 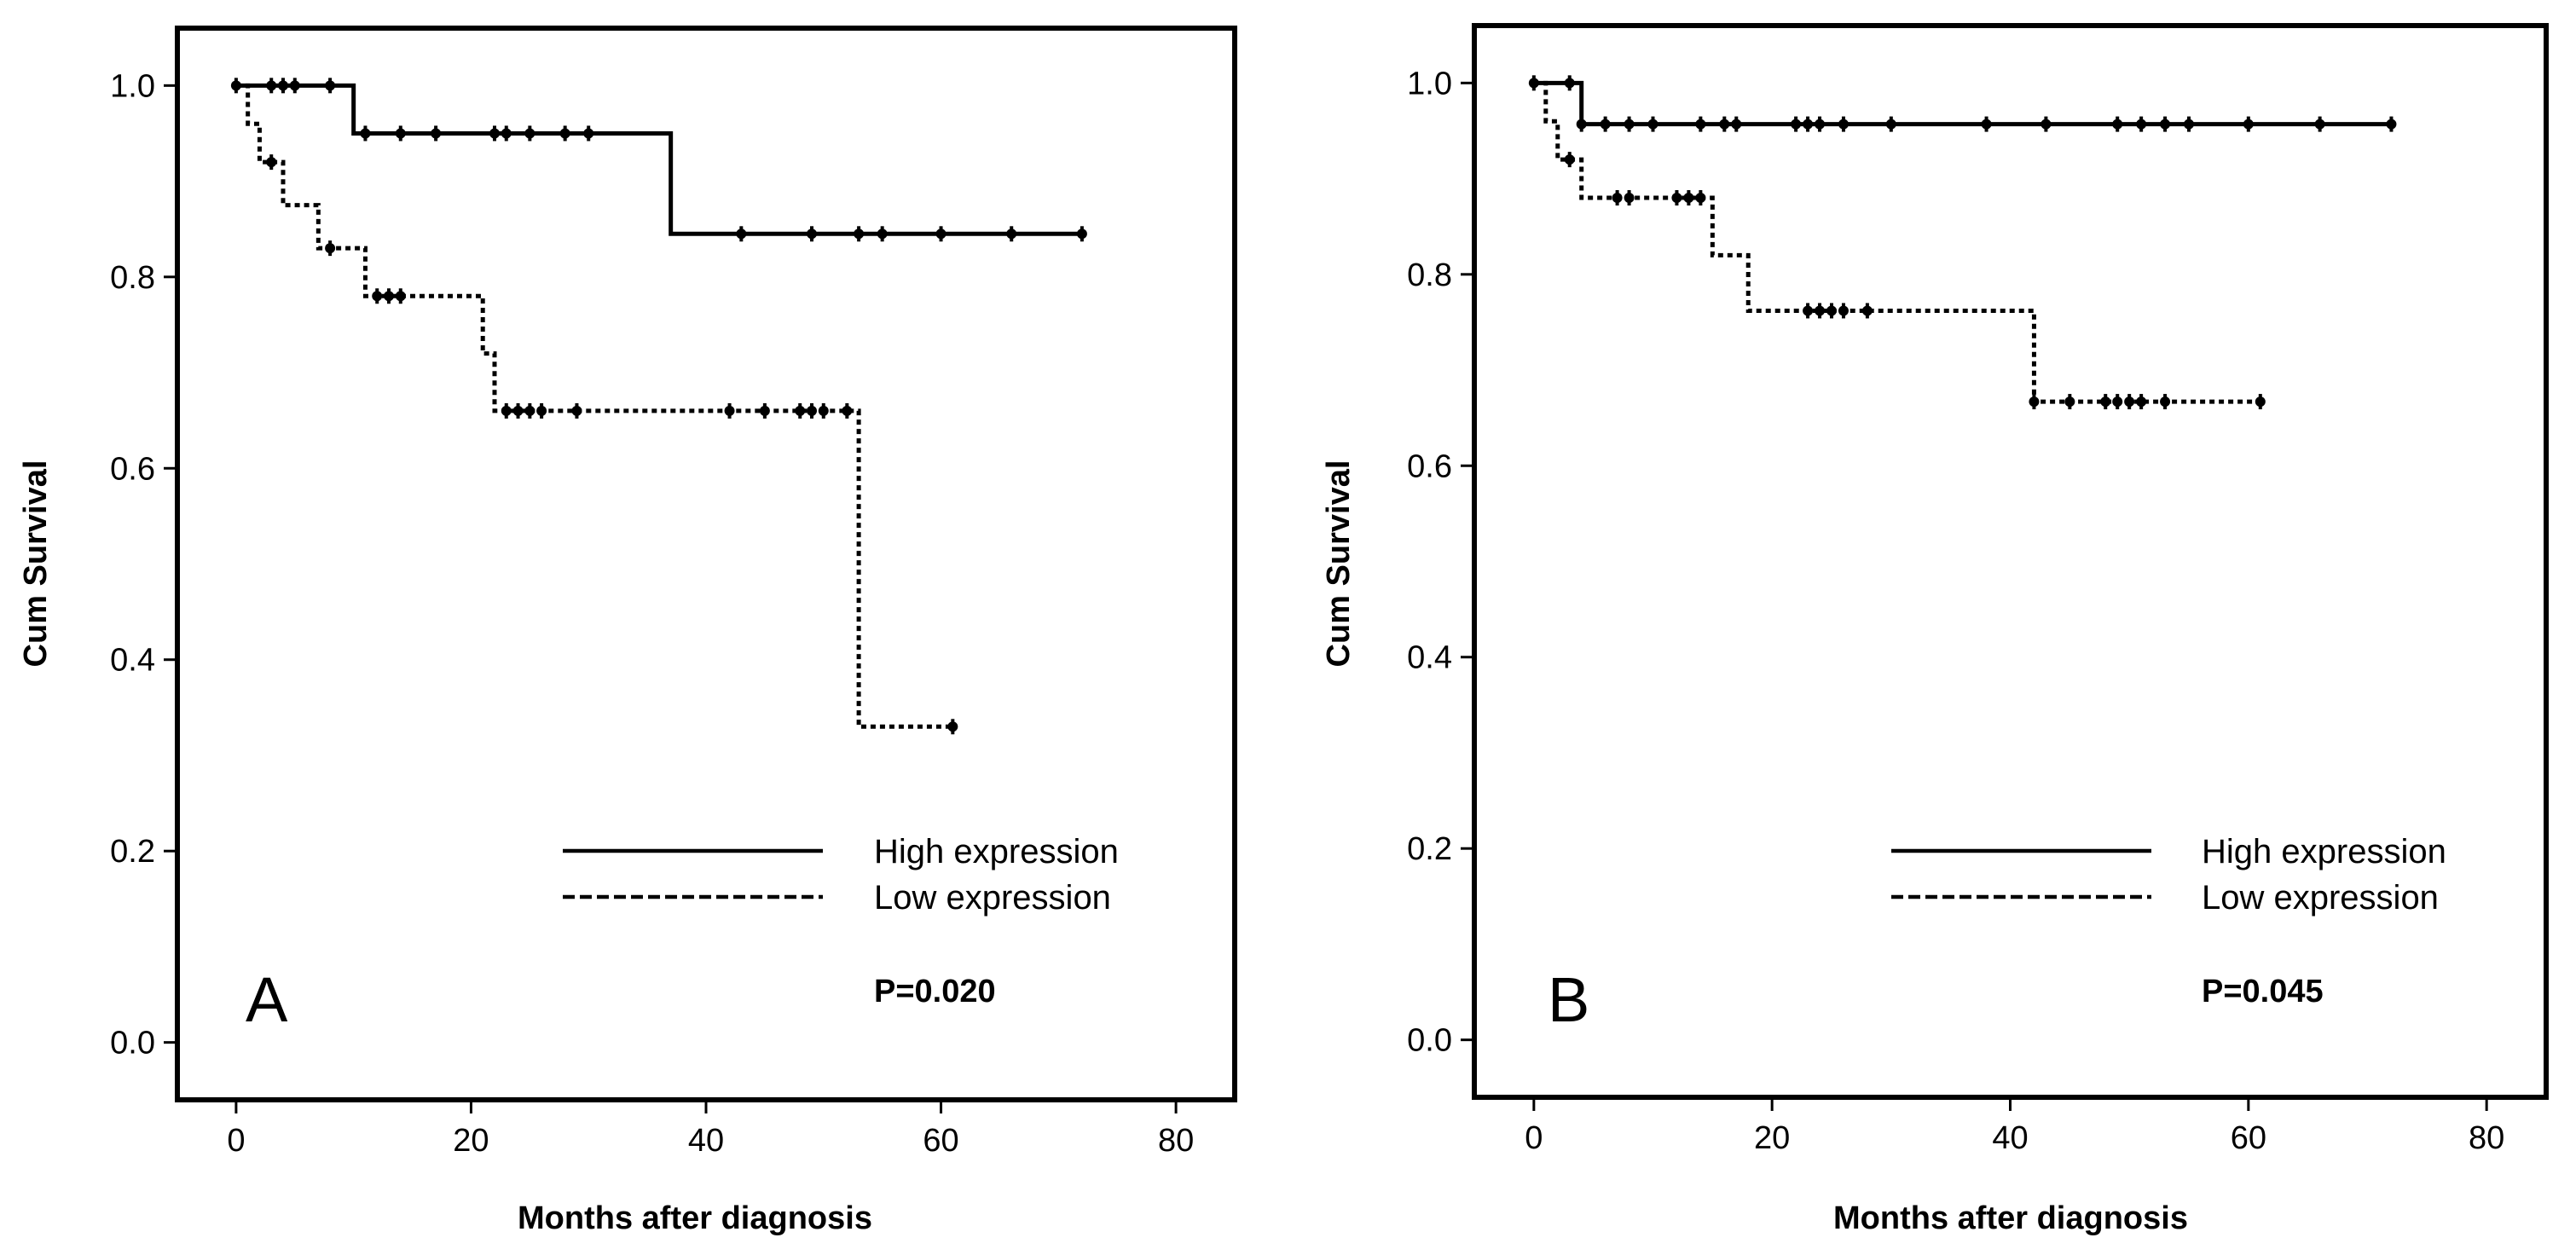 I want to click on censor-marks, so click(x=1963, y=242).